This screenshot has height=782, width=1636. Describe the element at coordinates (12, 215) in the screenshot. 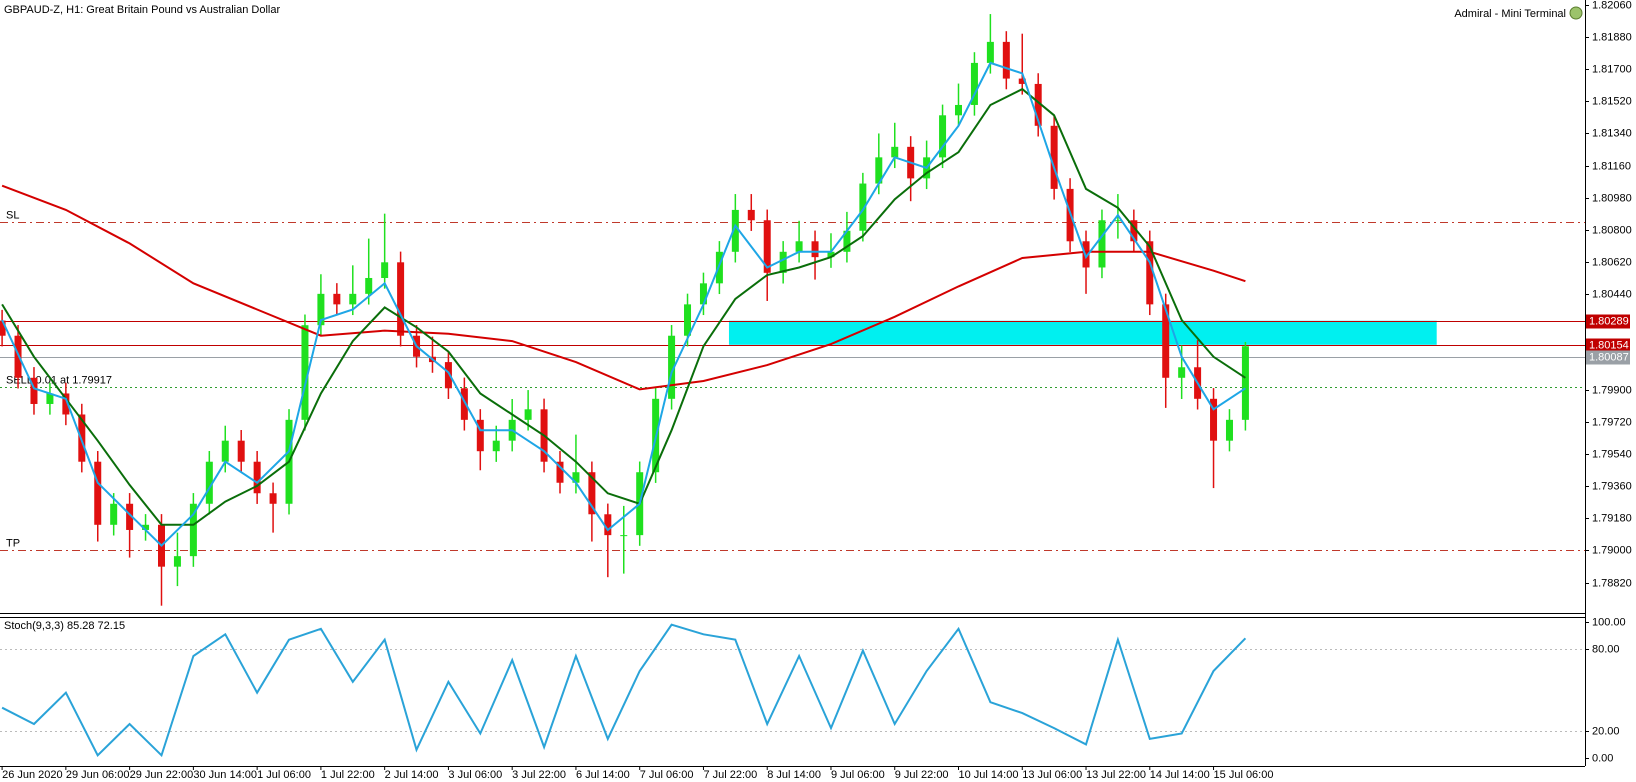

I see `level-label: SL` at that location.